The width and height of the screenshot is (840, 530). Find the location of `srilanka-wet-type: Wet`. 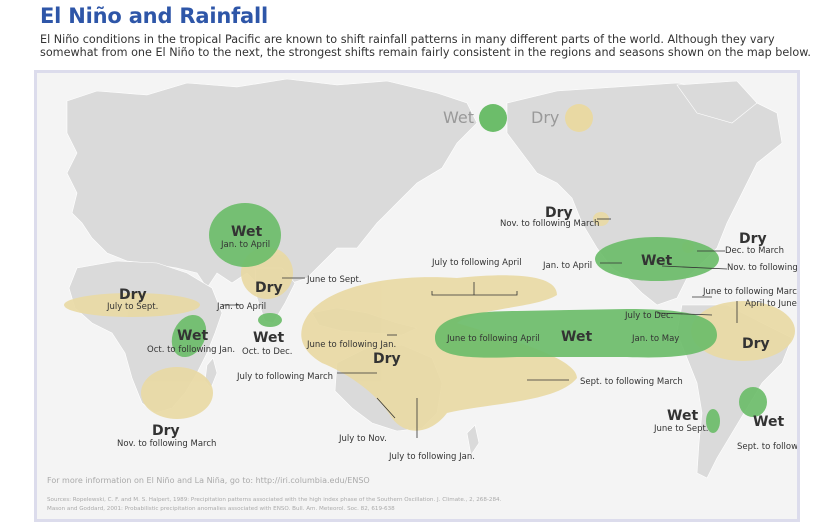

srilanka-wet-type: Wet is located at coordinates (268, 338).